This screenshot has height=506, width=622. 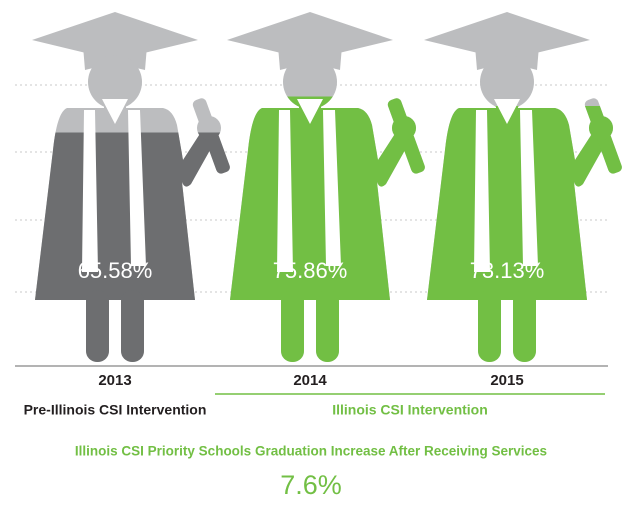 I want to click on value-label: 75.86%, so click(x=310, y=270).